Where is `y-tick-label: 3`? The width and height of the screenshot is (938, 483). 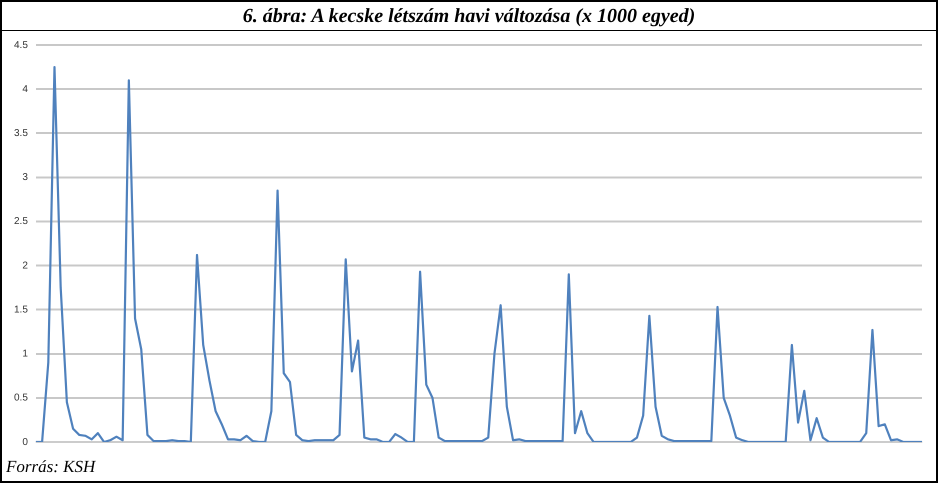
y-tick-label: 3 is located at coordinates (25, 178).